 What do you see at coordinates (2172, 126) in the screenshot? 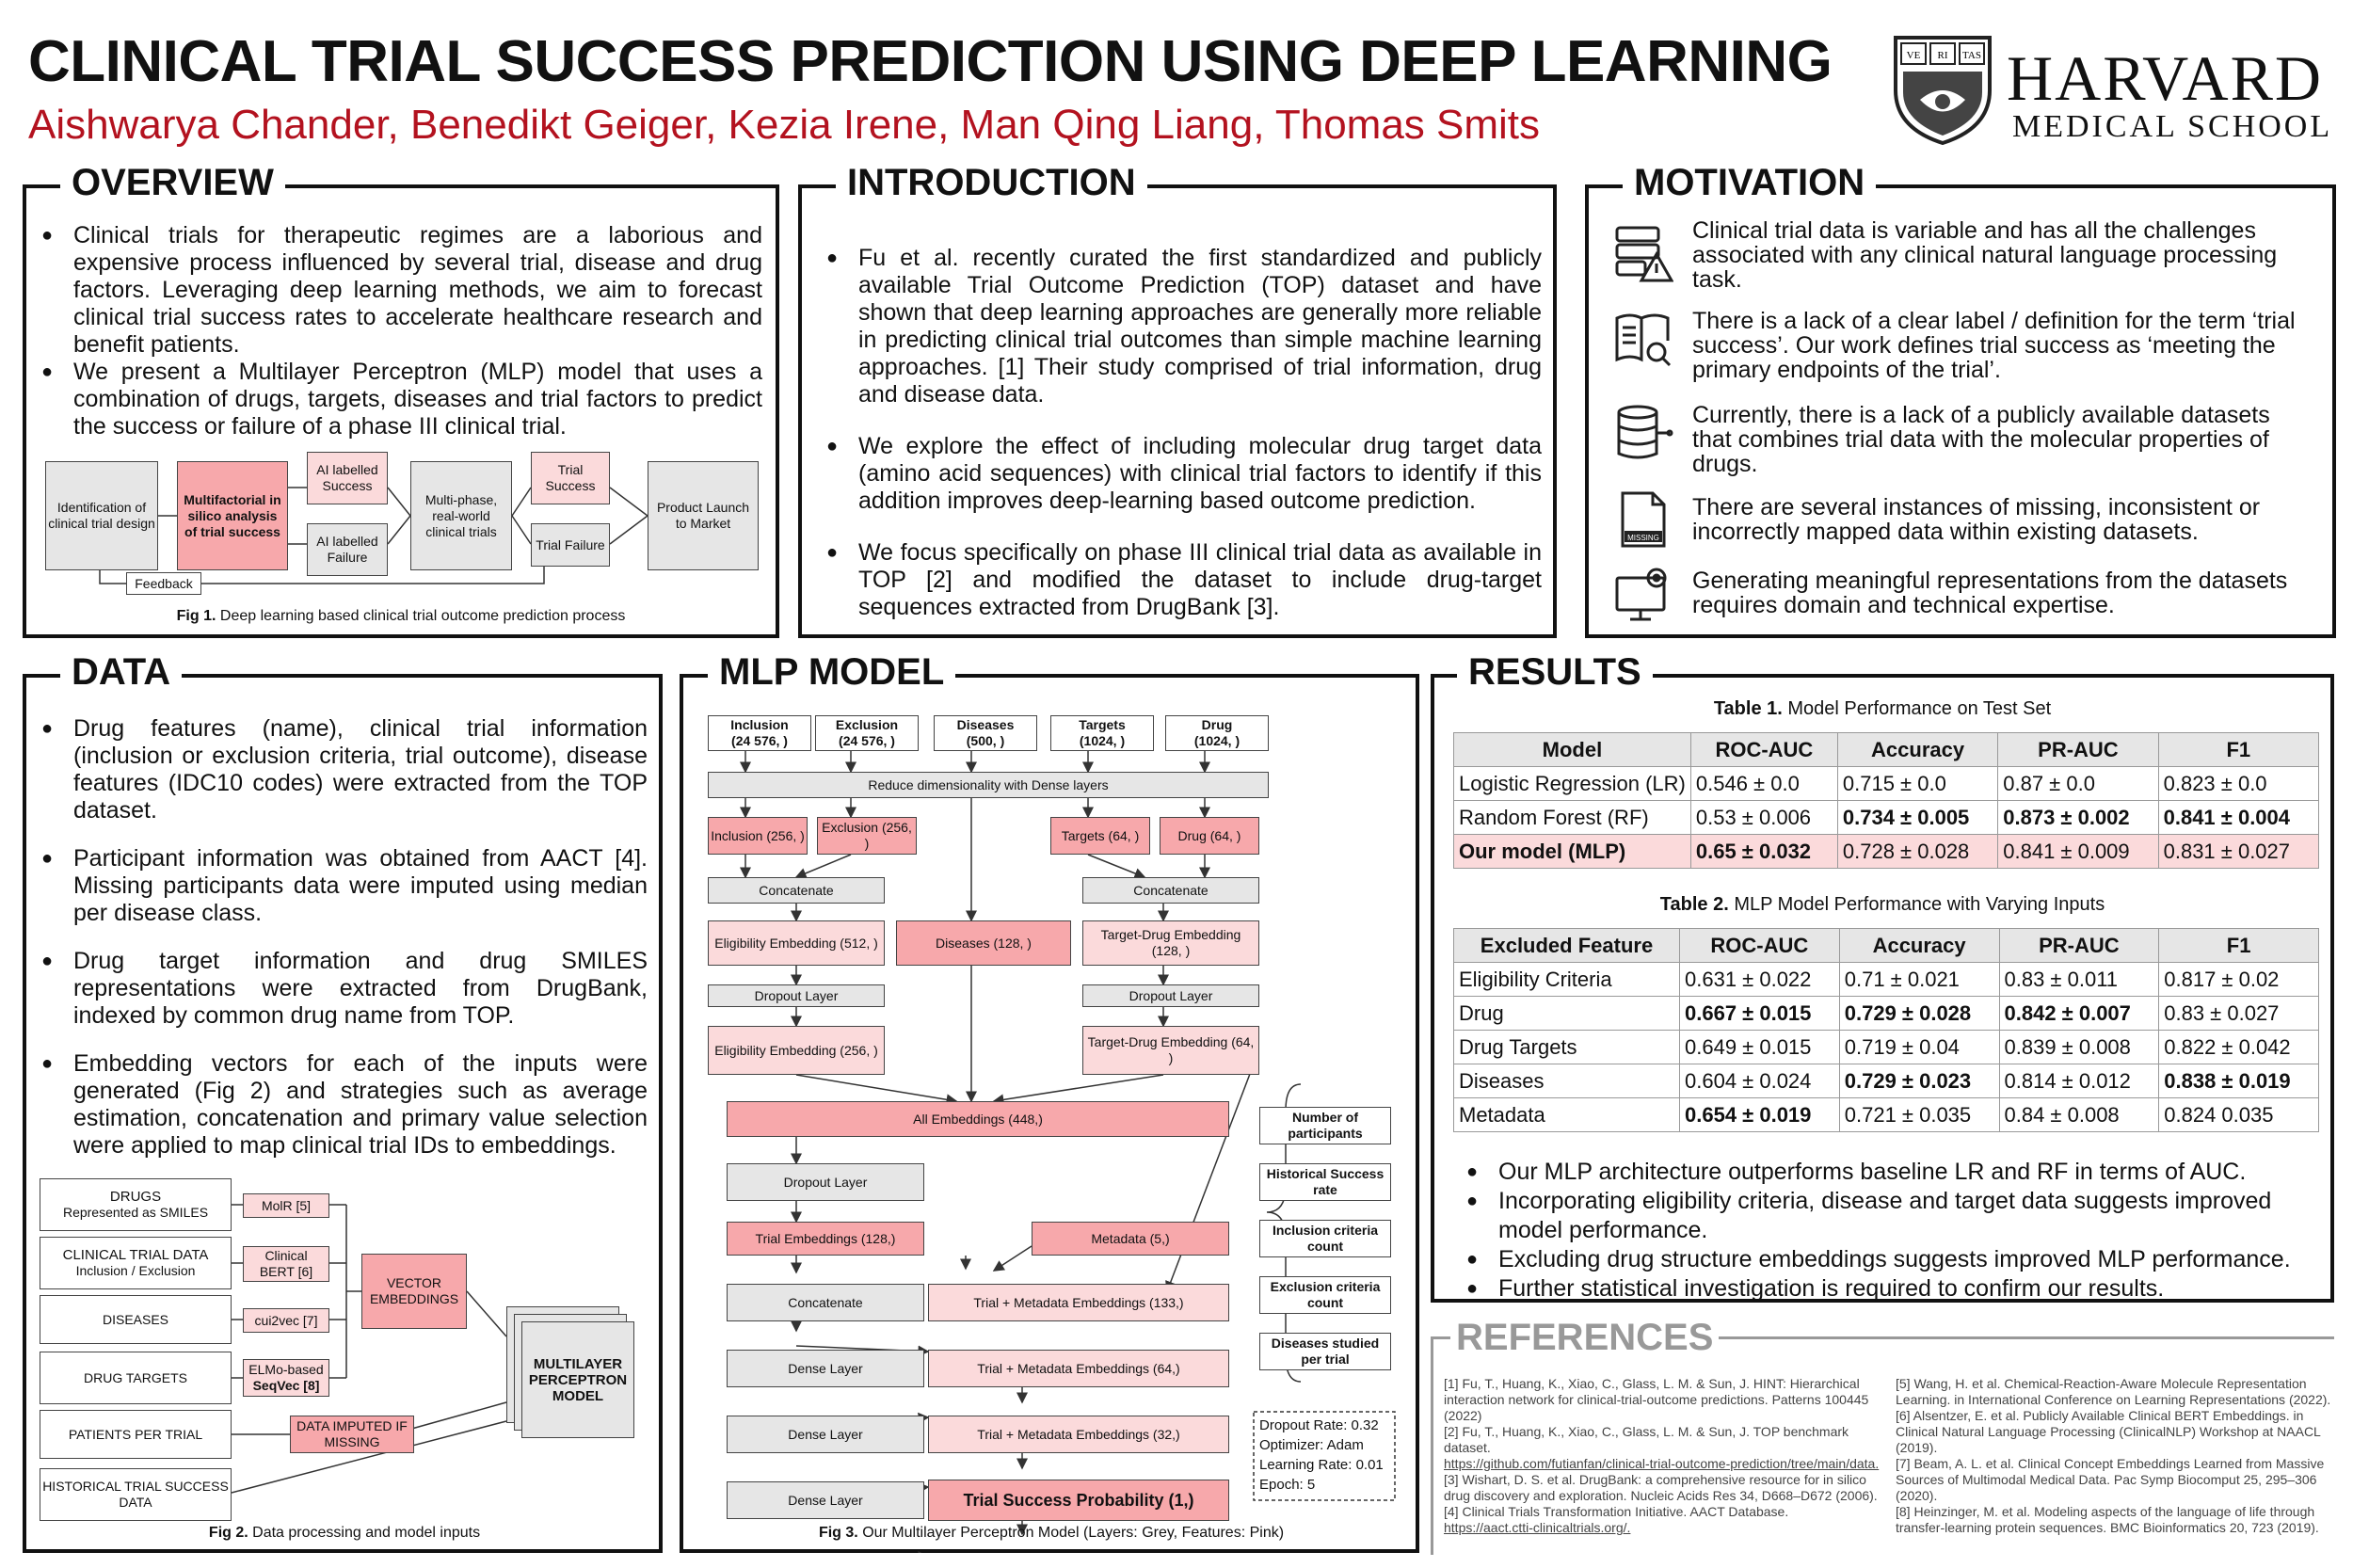
I see `logo-school: MEDICAL SCHOOL` at bounding box center [2172, 126].